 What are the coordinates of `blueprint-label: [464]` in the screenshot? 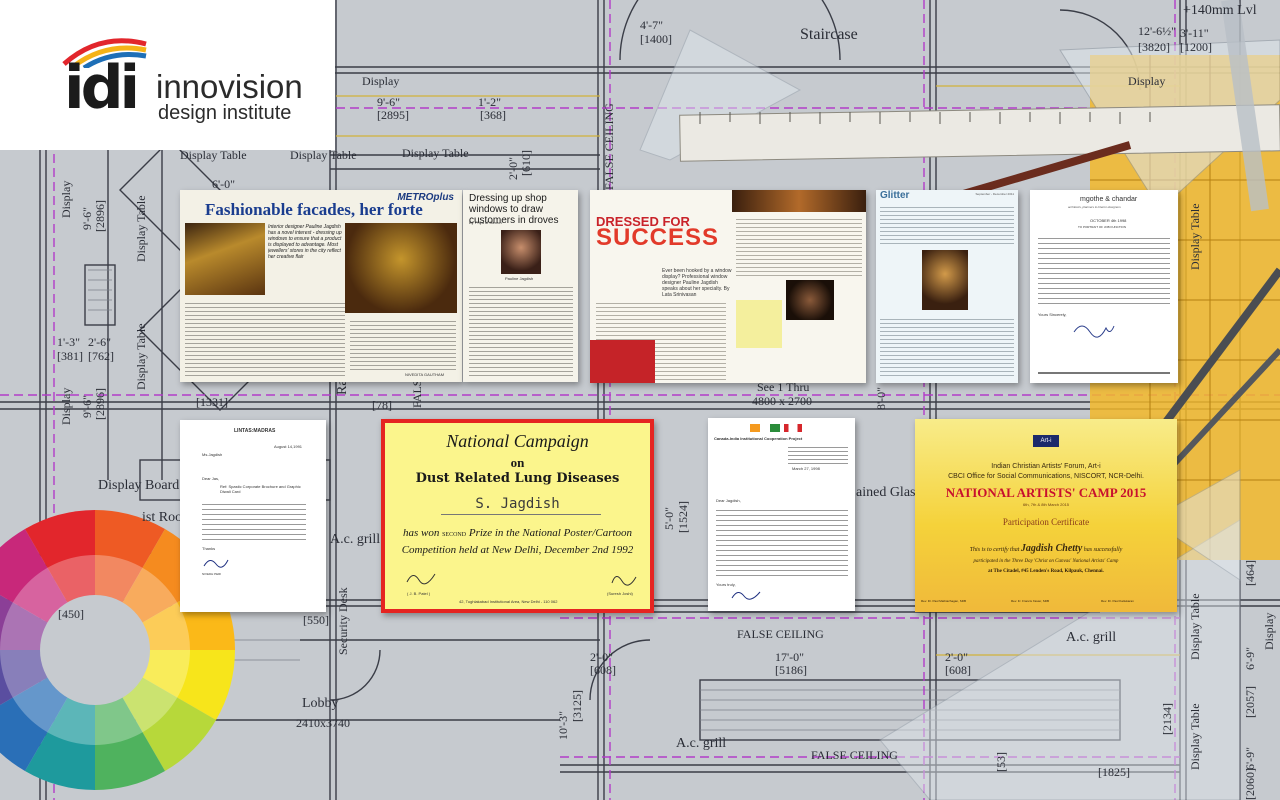 It's located at (1250, 573).